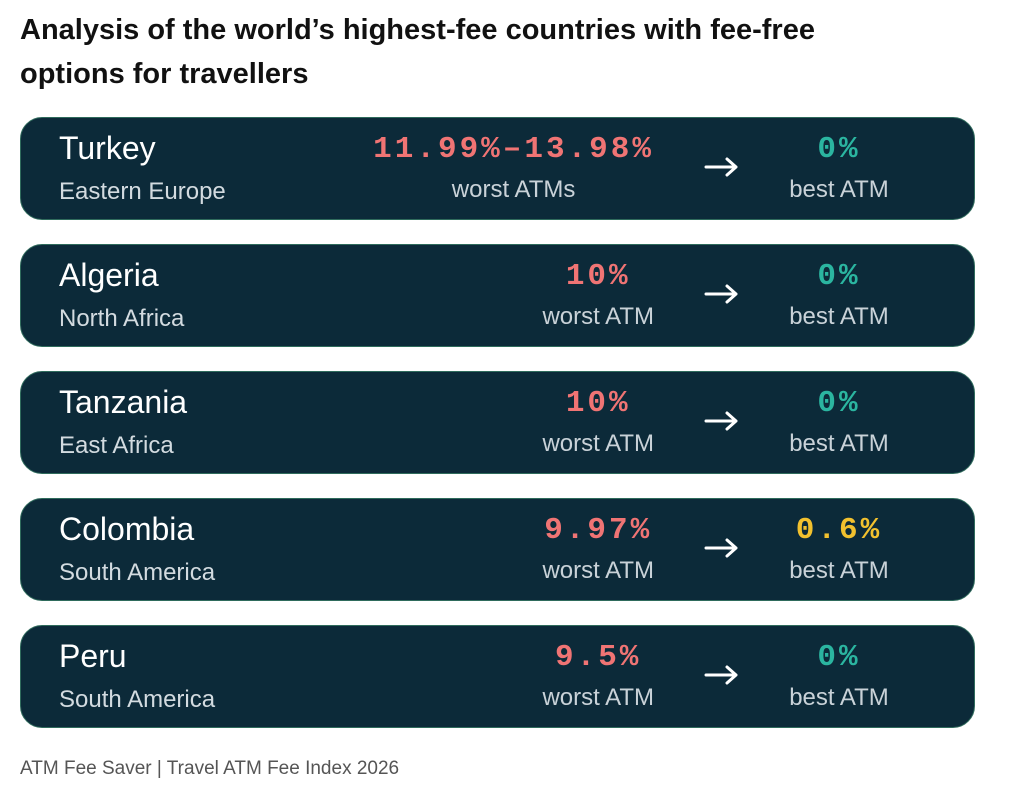  I want to click on worst-fee: 11.99%–13.98% worst ATMs, so click(513, 168).